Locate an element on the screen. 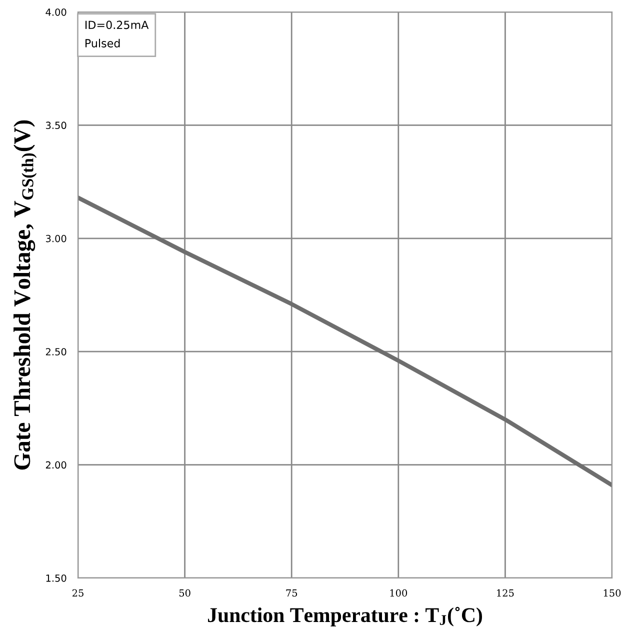 Image resolution: width=632 pixels, height=637 pixels. x-tick-label: 50 is located at coordinates (184, 593).